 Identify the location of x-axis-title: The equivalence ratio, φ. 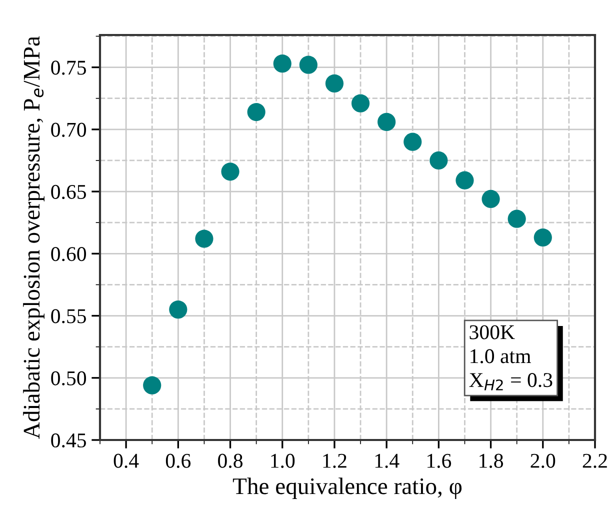
(347, 489).